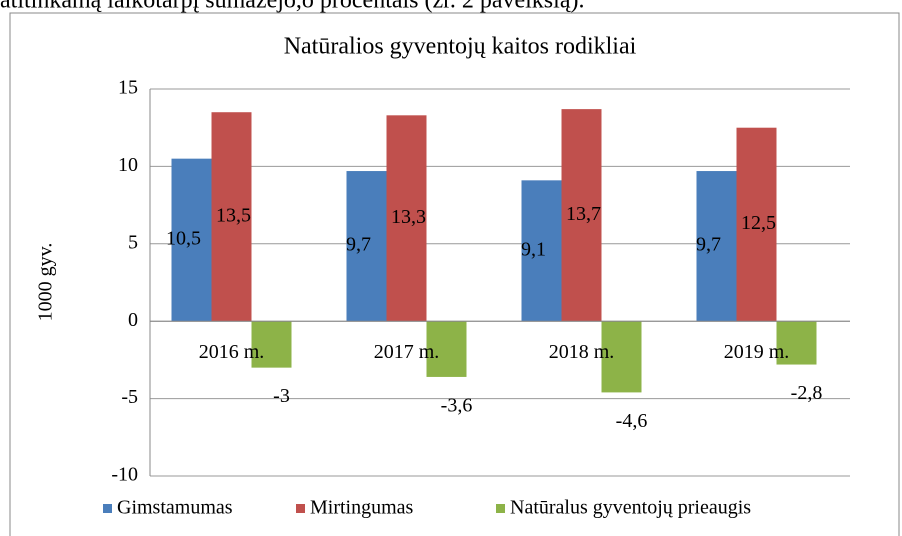 The height and width of the screenshot is (536, 902). Describe the element at coordinates (582, 352) in the screenshot. I see `x-tick-label: 2018 m.` at that location.